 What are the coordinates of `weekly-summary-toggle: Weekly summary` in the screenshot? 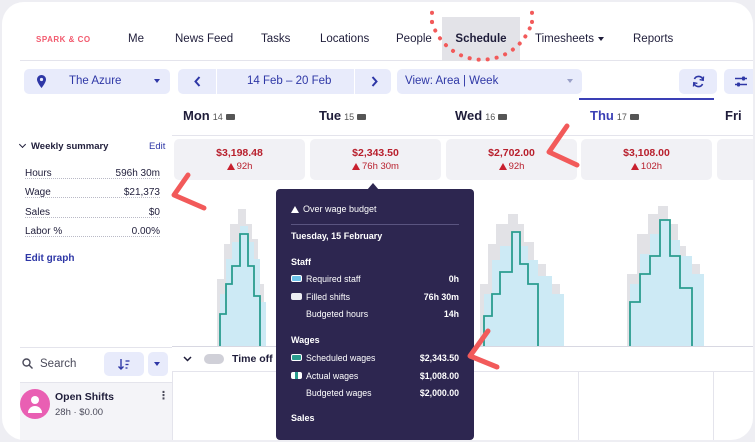 It's located at (63, 146).